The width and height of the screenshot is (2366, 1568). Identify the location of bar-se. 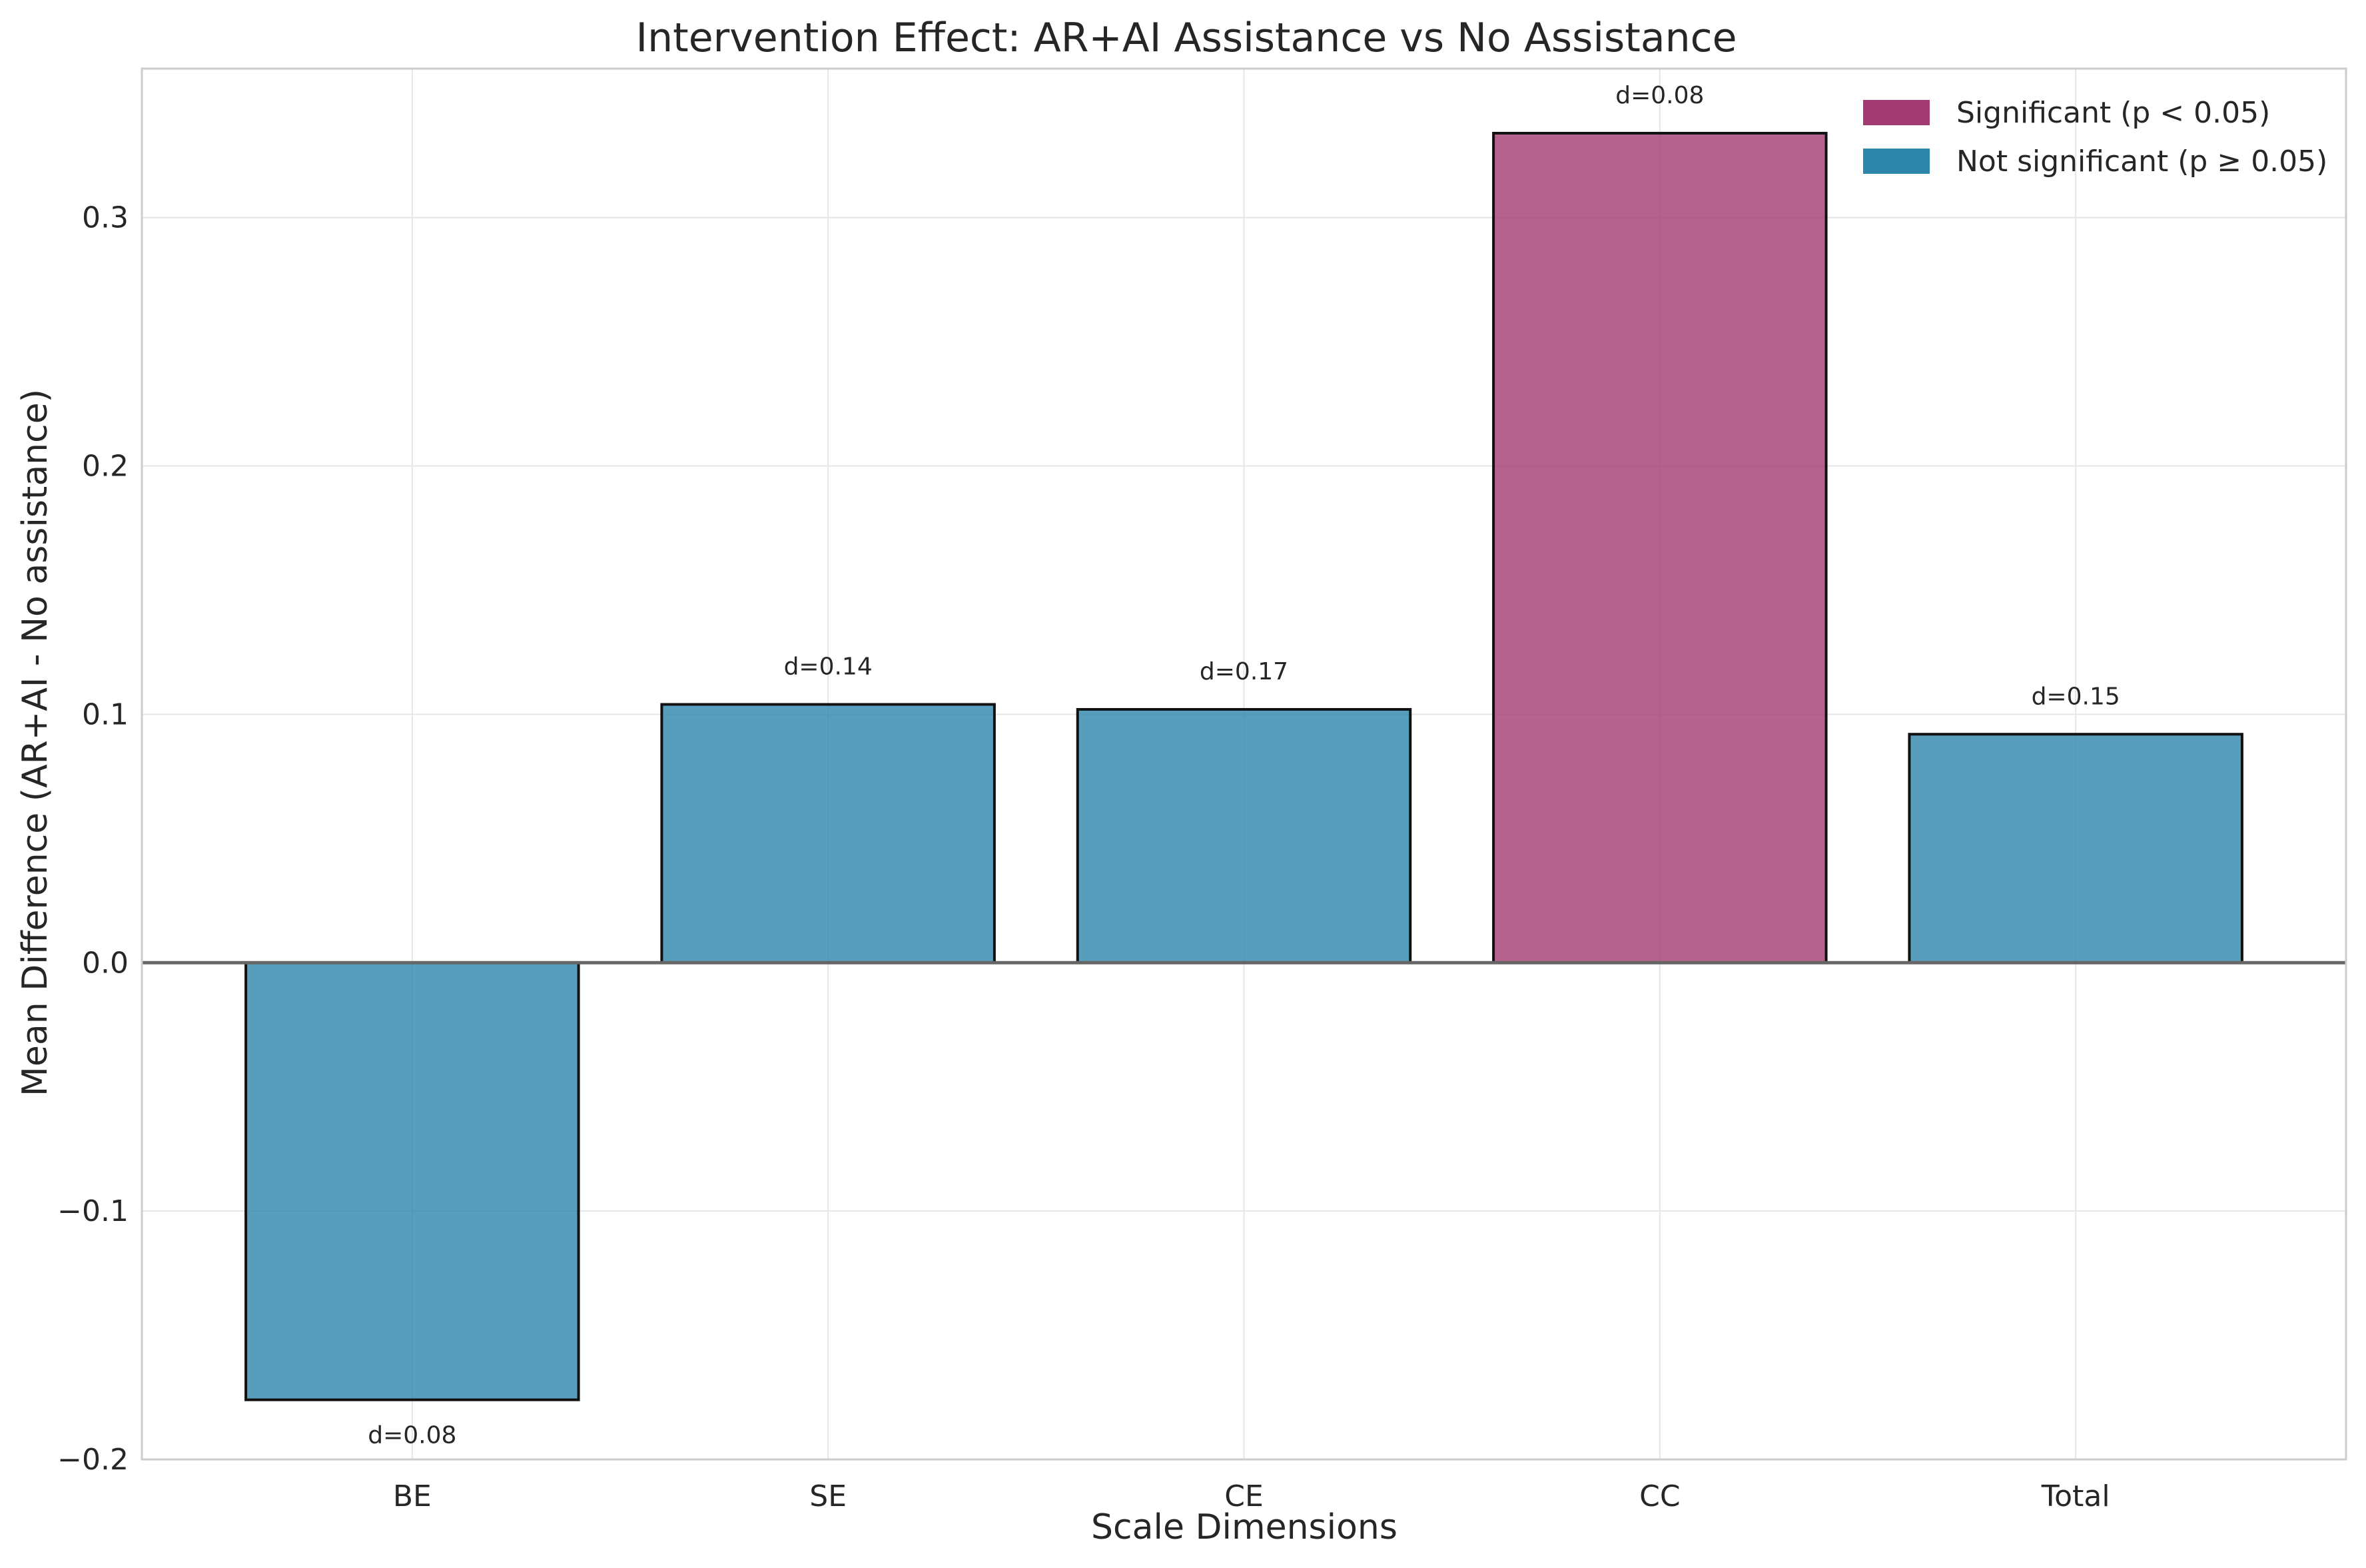
(828, 834).